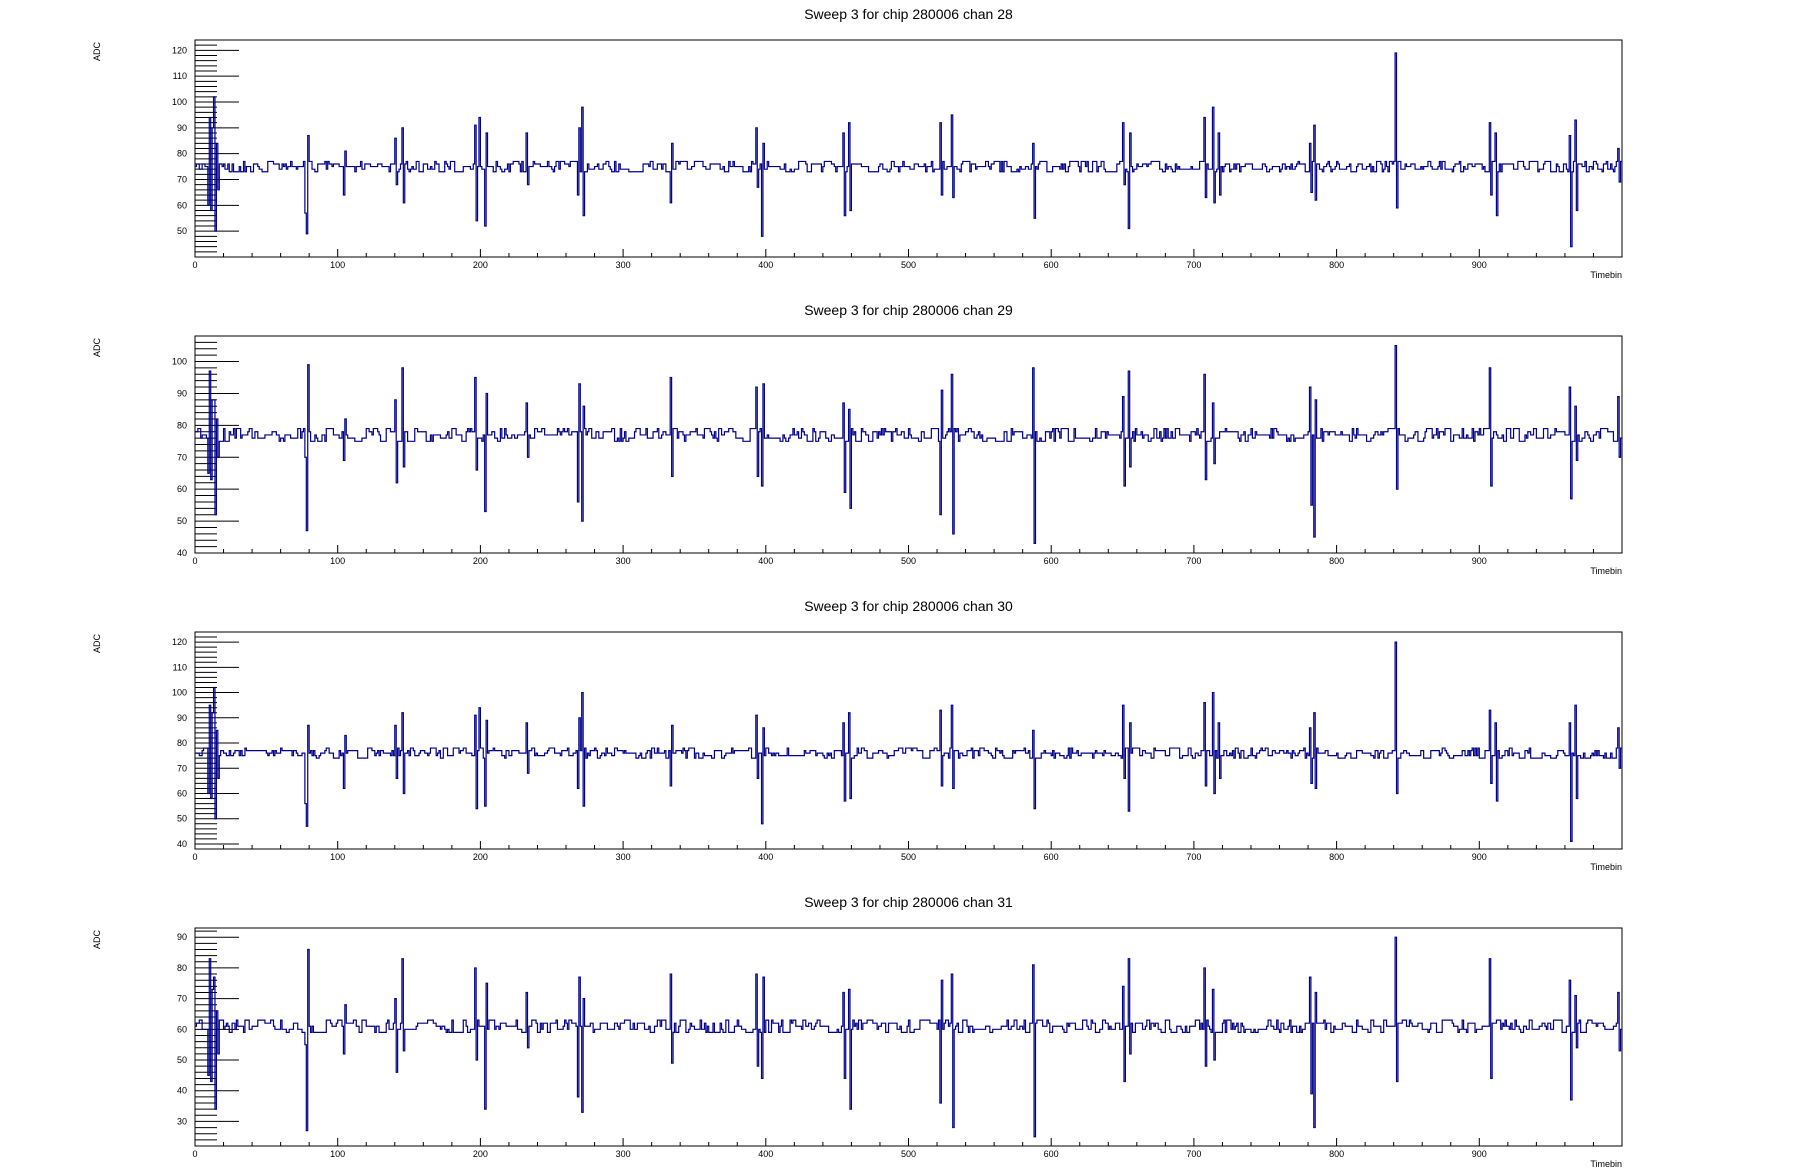 The height and width of the screenshot is (1172, 1796). I want to click on chart-title: Sweep 3 for chip 280006 chan 30, so click(908, 606).